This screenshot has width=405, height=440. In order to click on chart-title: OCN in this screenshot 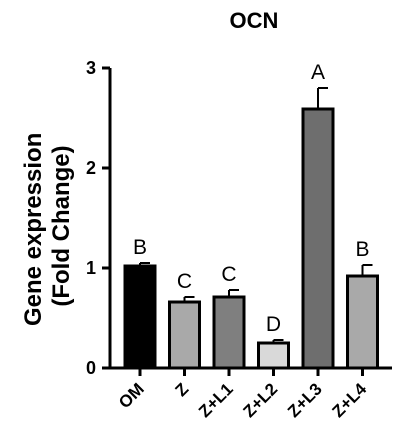, I will do `click(254, 20)`.